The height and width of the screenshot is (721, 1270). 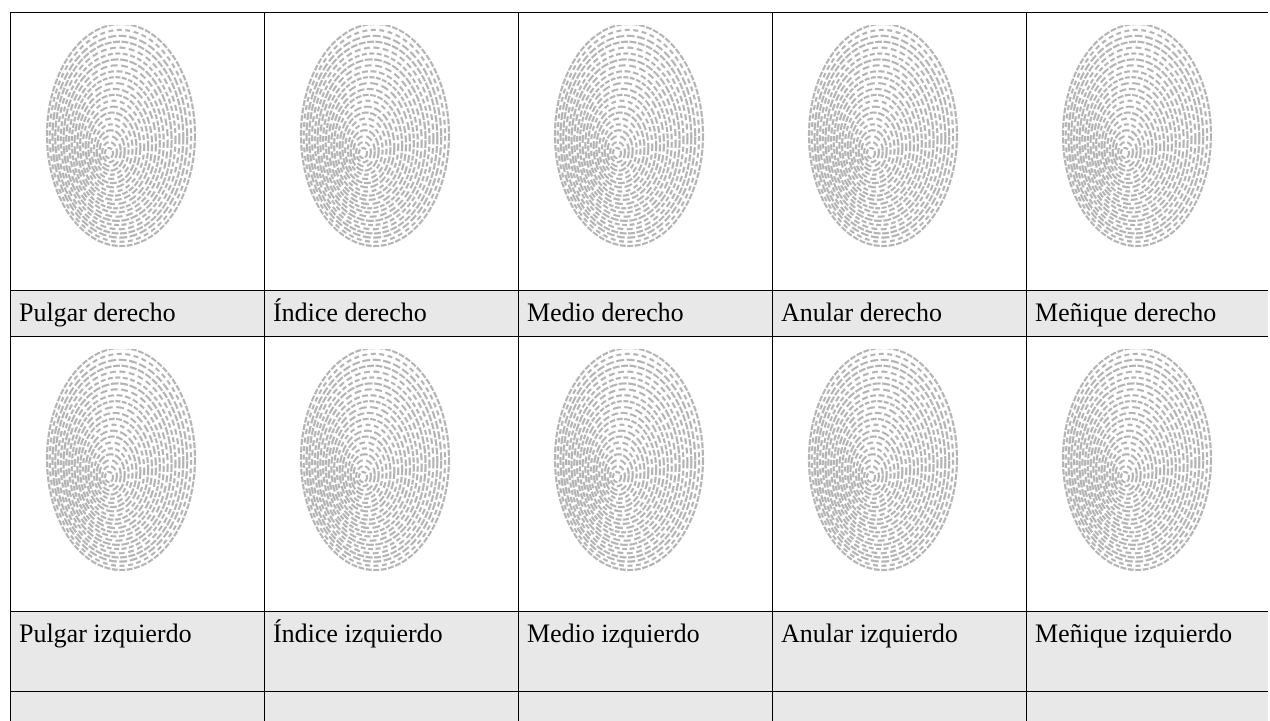 I want to click on finger-label: Anular derecho, so click(x=899, y=313).